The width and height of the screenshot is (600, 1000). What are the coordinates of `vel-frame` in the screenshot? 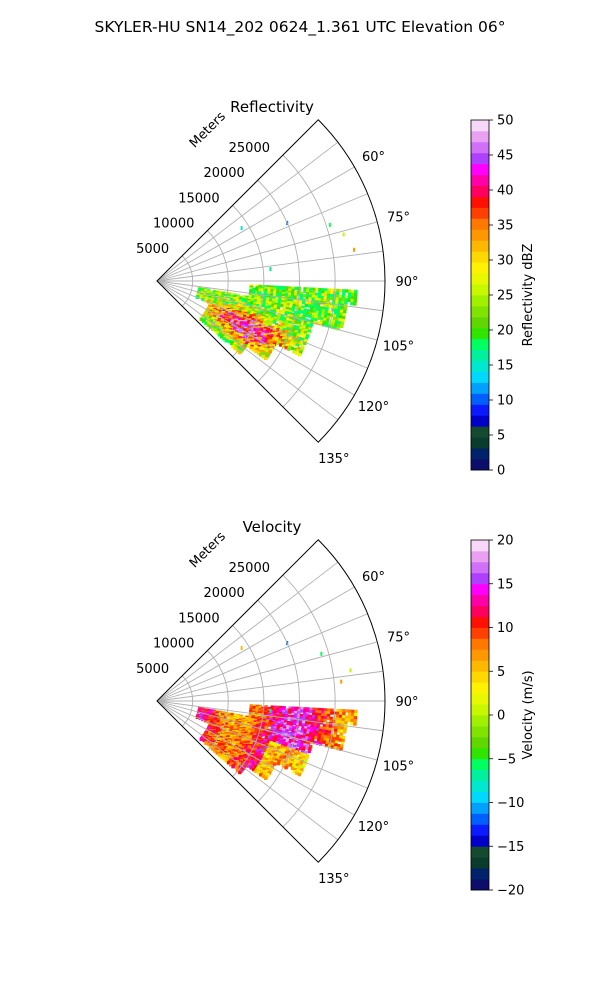 It's located at (271, 701).